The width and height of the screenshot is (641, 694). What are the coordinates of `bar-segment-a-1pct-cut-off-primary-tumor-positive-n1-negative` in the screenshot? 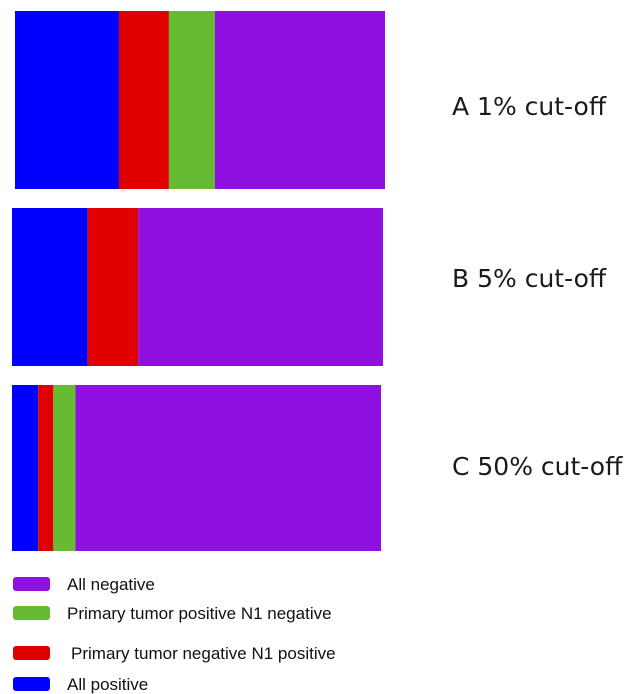 It's located at (191, 100).